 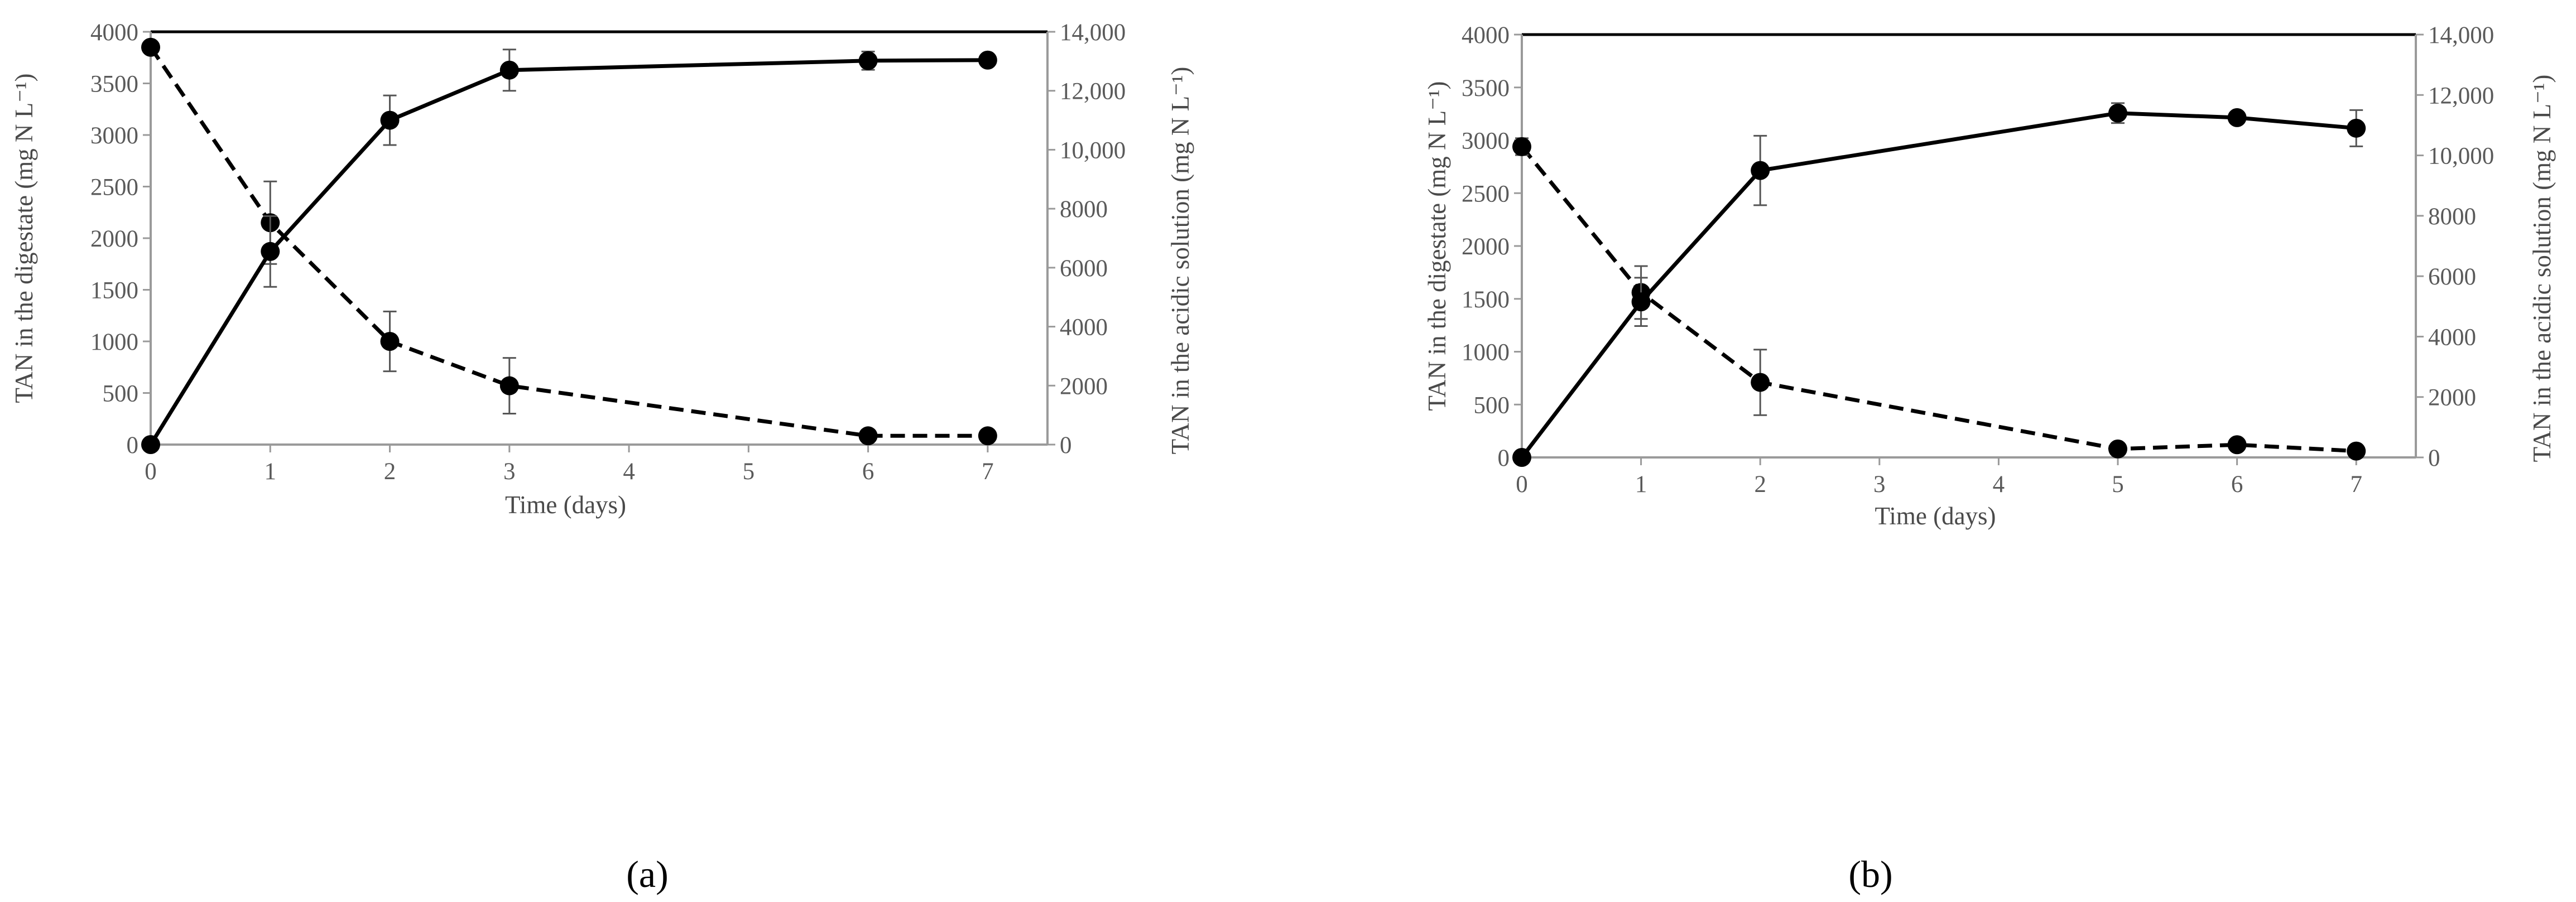 What do you see at coordinates (1870, 874) in the screenshot?
I see `panel-label-b: (b)` at bounding box center [1870, 874].